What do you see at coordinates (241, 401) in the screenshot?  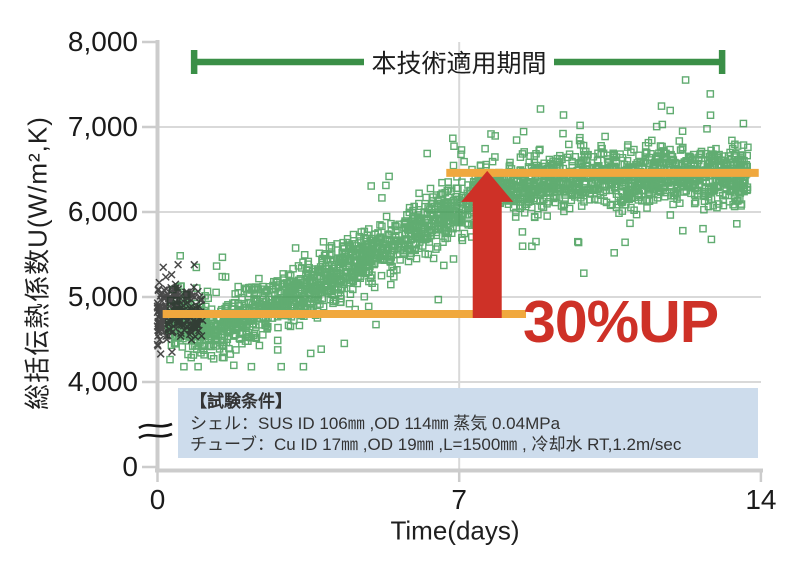 I see `test-conditions-title: 【試験条件】` at bounding box center [241, 401].